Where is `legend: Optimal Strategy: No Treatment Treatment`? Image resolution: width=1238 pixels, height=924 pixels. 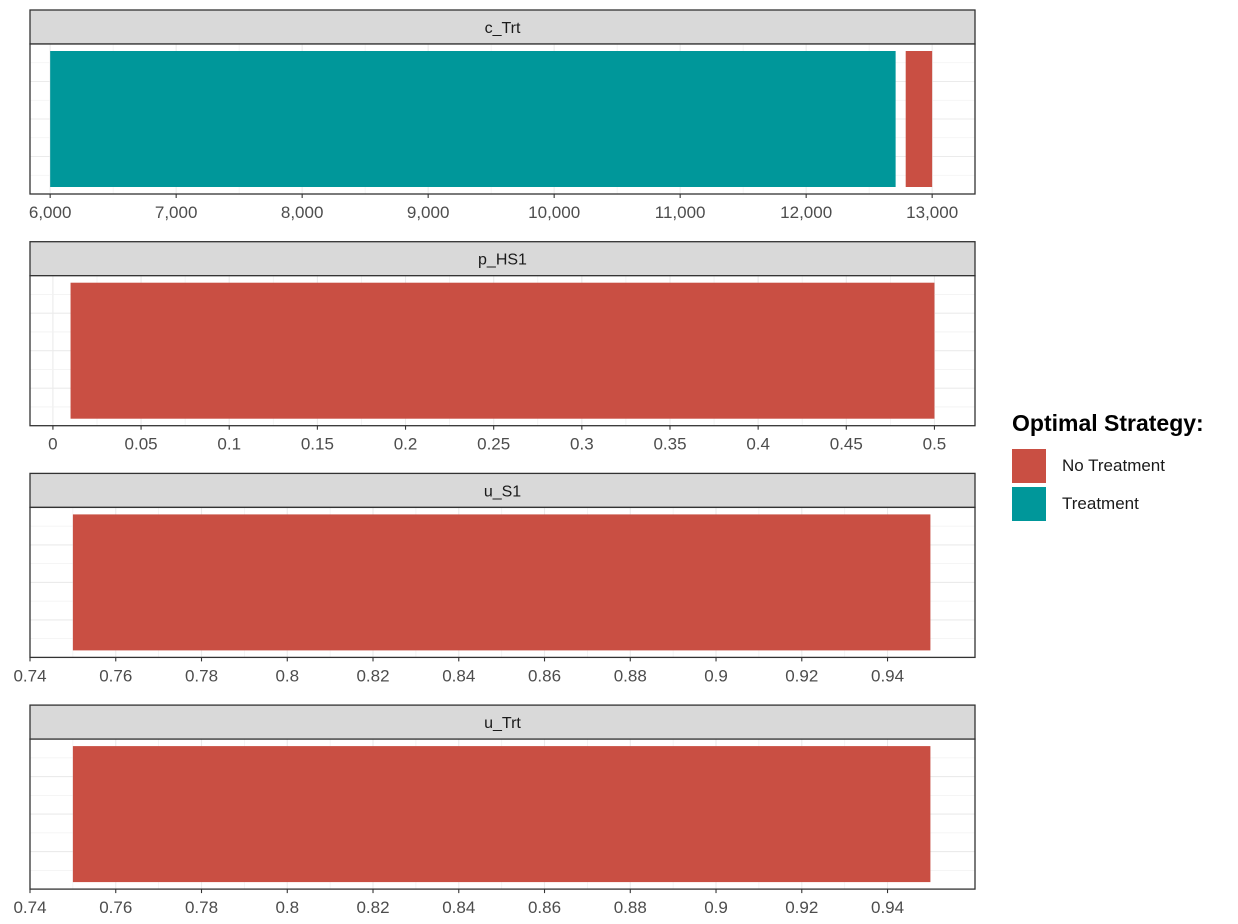 legend: Optimal Strategy: No Treatment Treatment is located at coordinates (1108, 466).